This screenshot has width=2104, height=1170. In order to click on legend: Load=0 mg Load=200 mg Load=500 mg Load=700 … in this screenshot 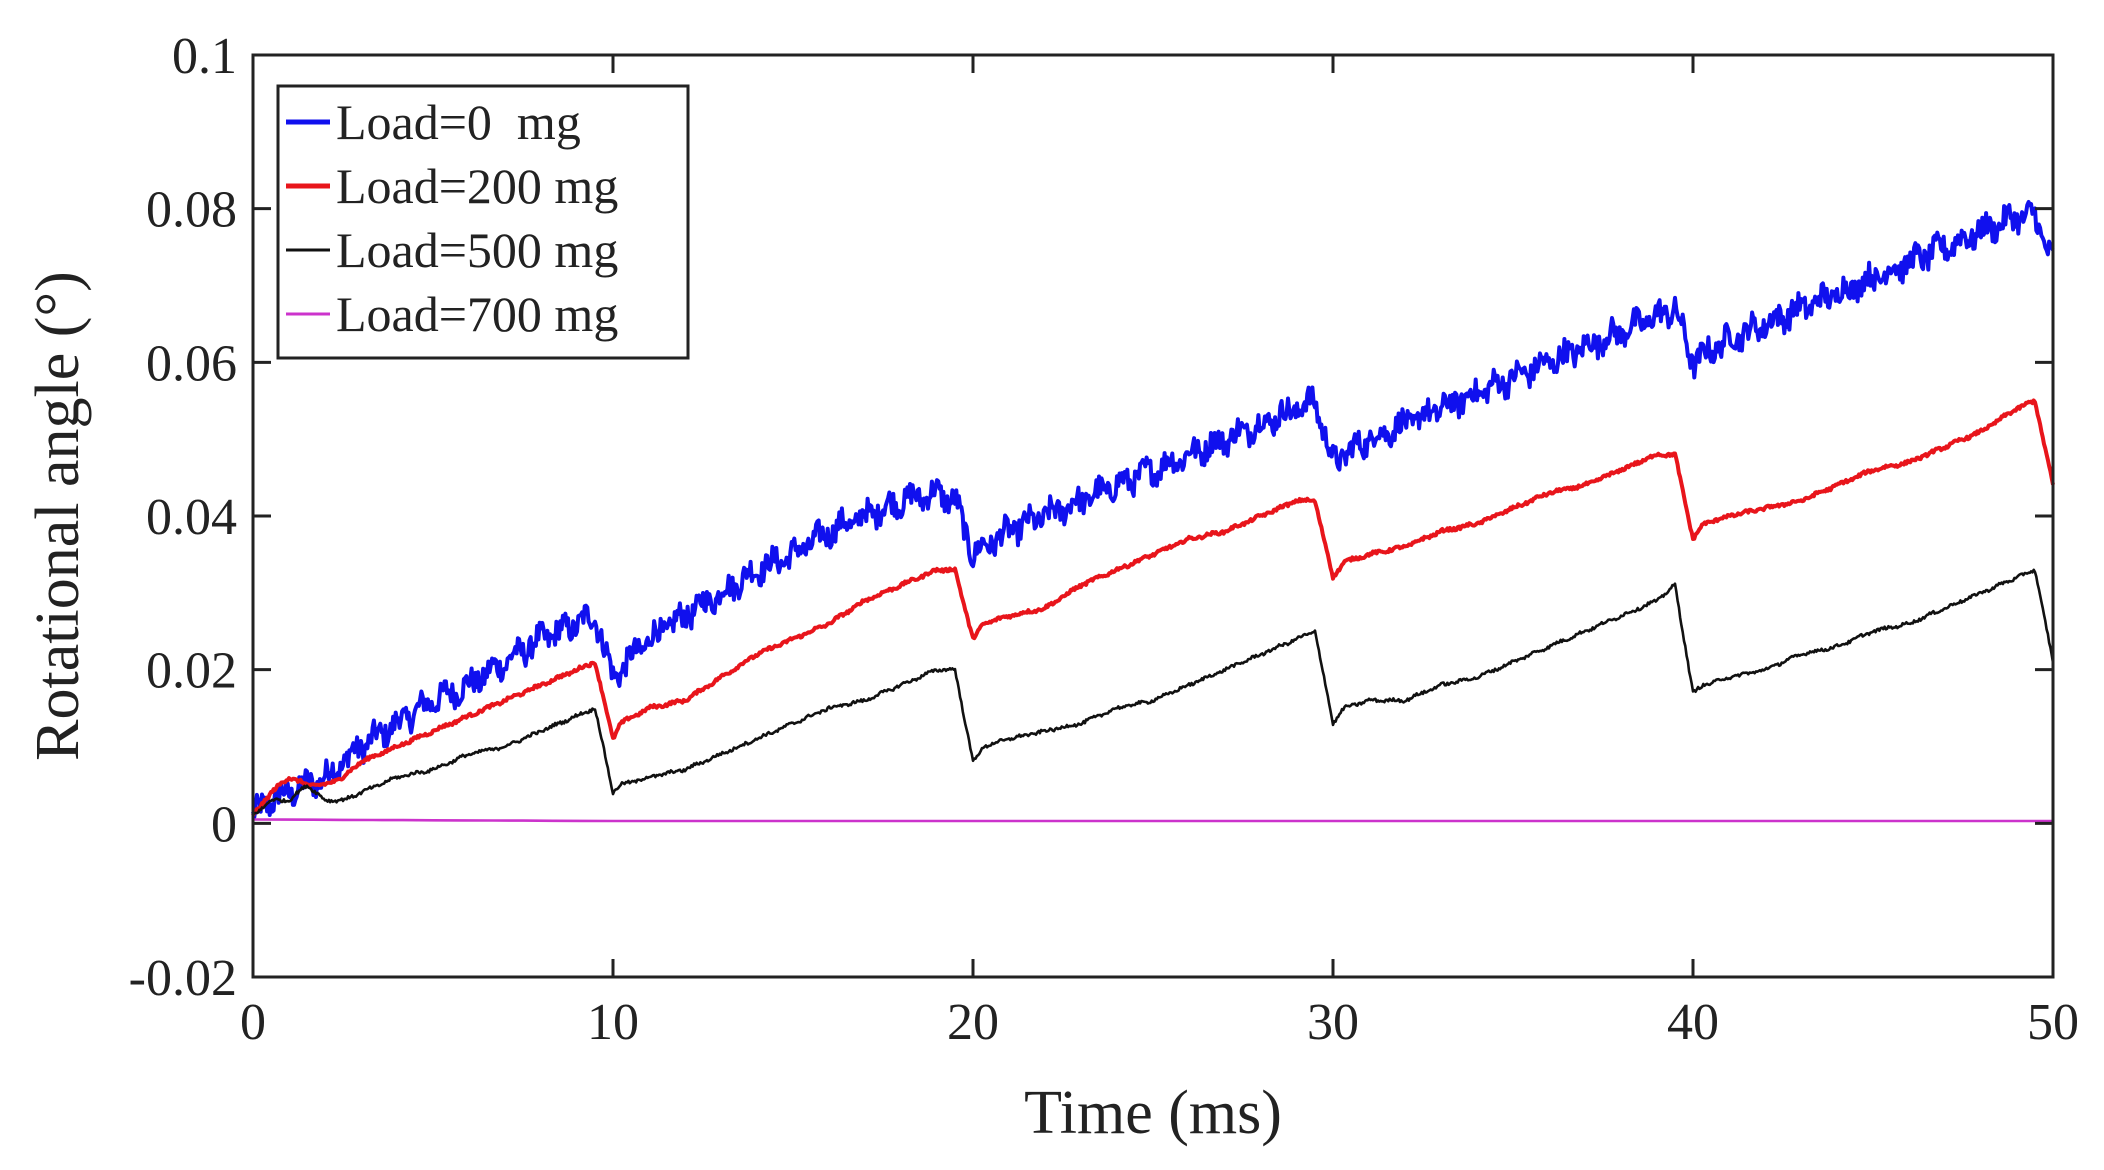, I will do `click(483, 222)`.